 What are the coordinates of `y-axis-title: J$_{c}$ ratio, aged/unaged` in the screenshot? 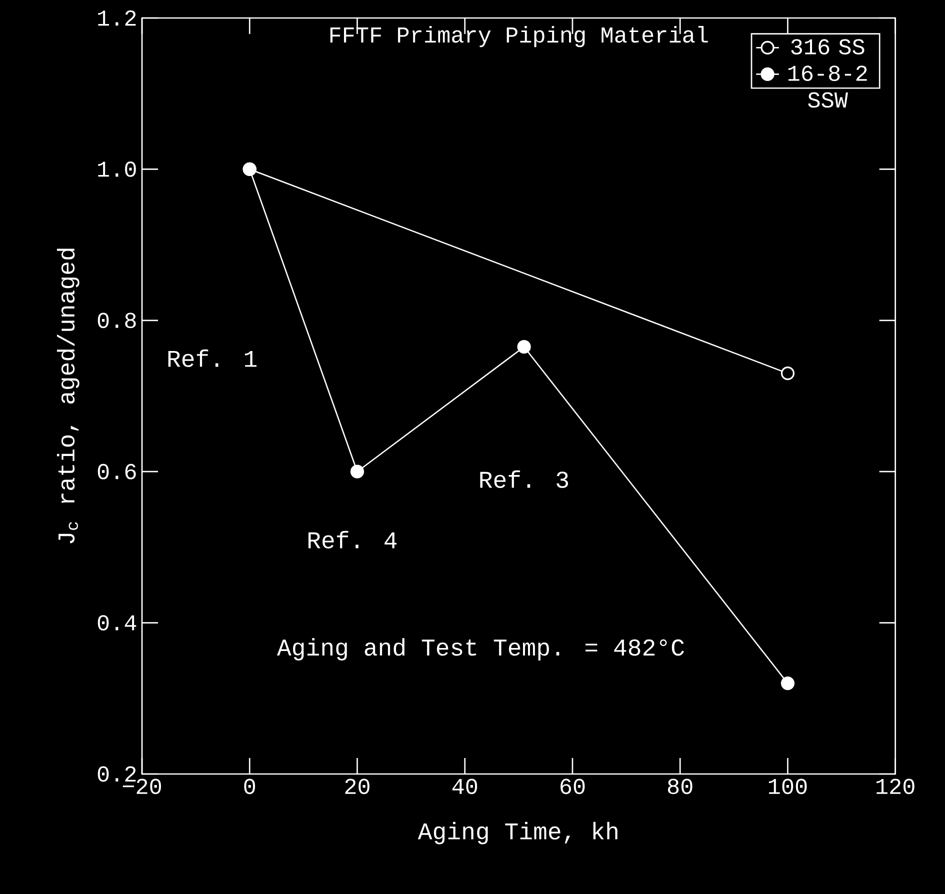 It's located at (68, 396).